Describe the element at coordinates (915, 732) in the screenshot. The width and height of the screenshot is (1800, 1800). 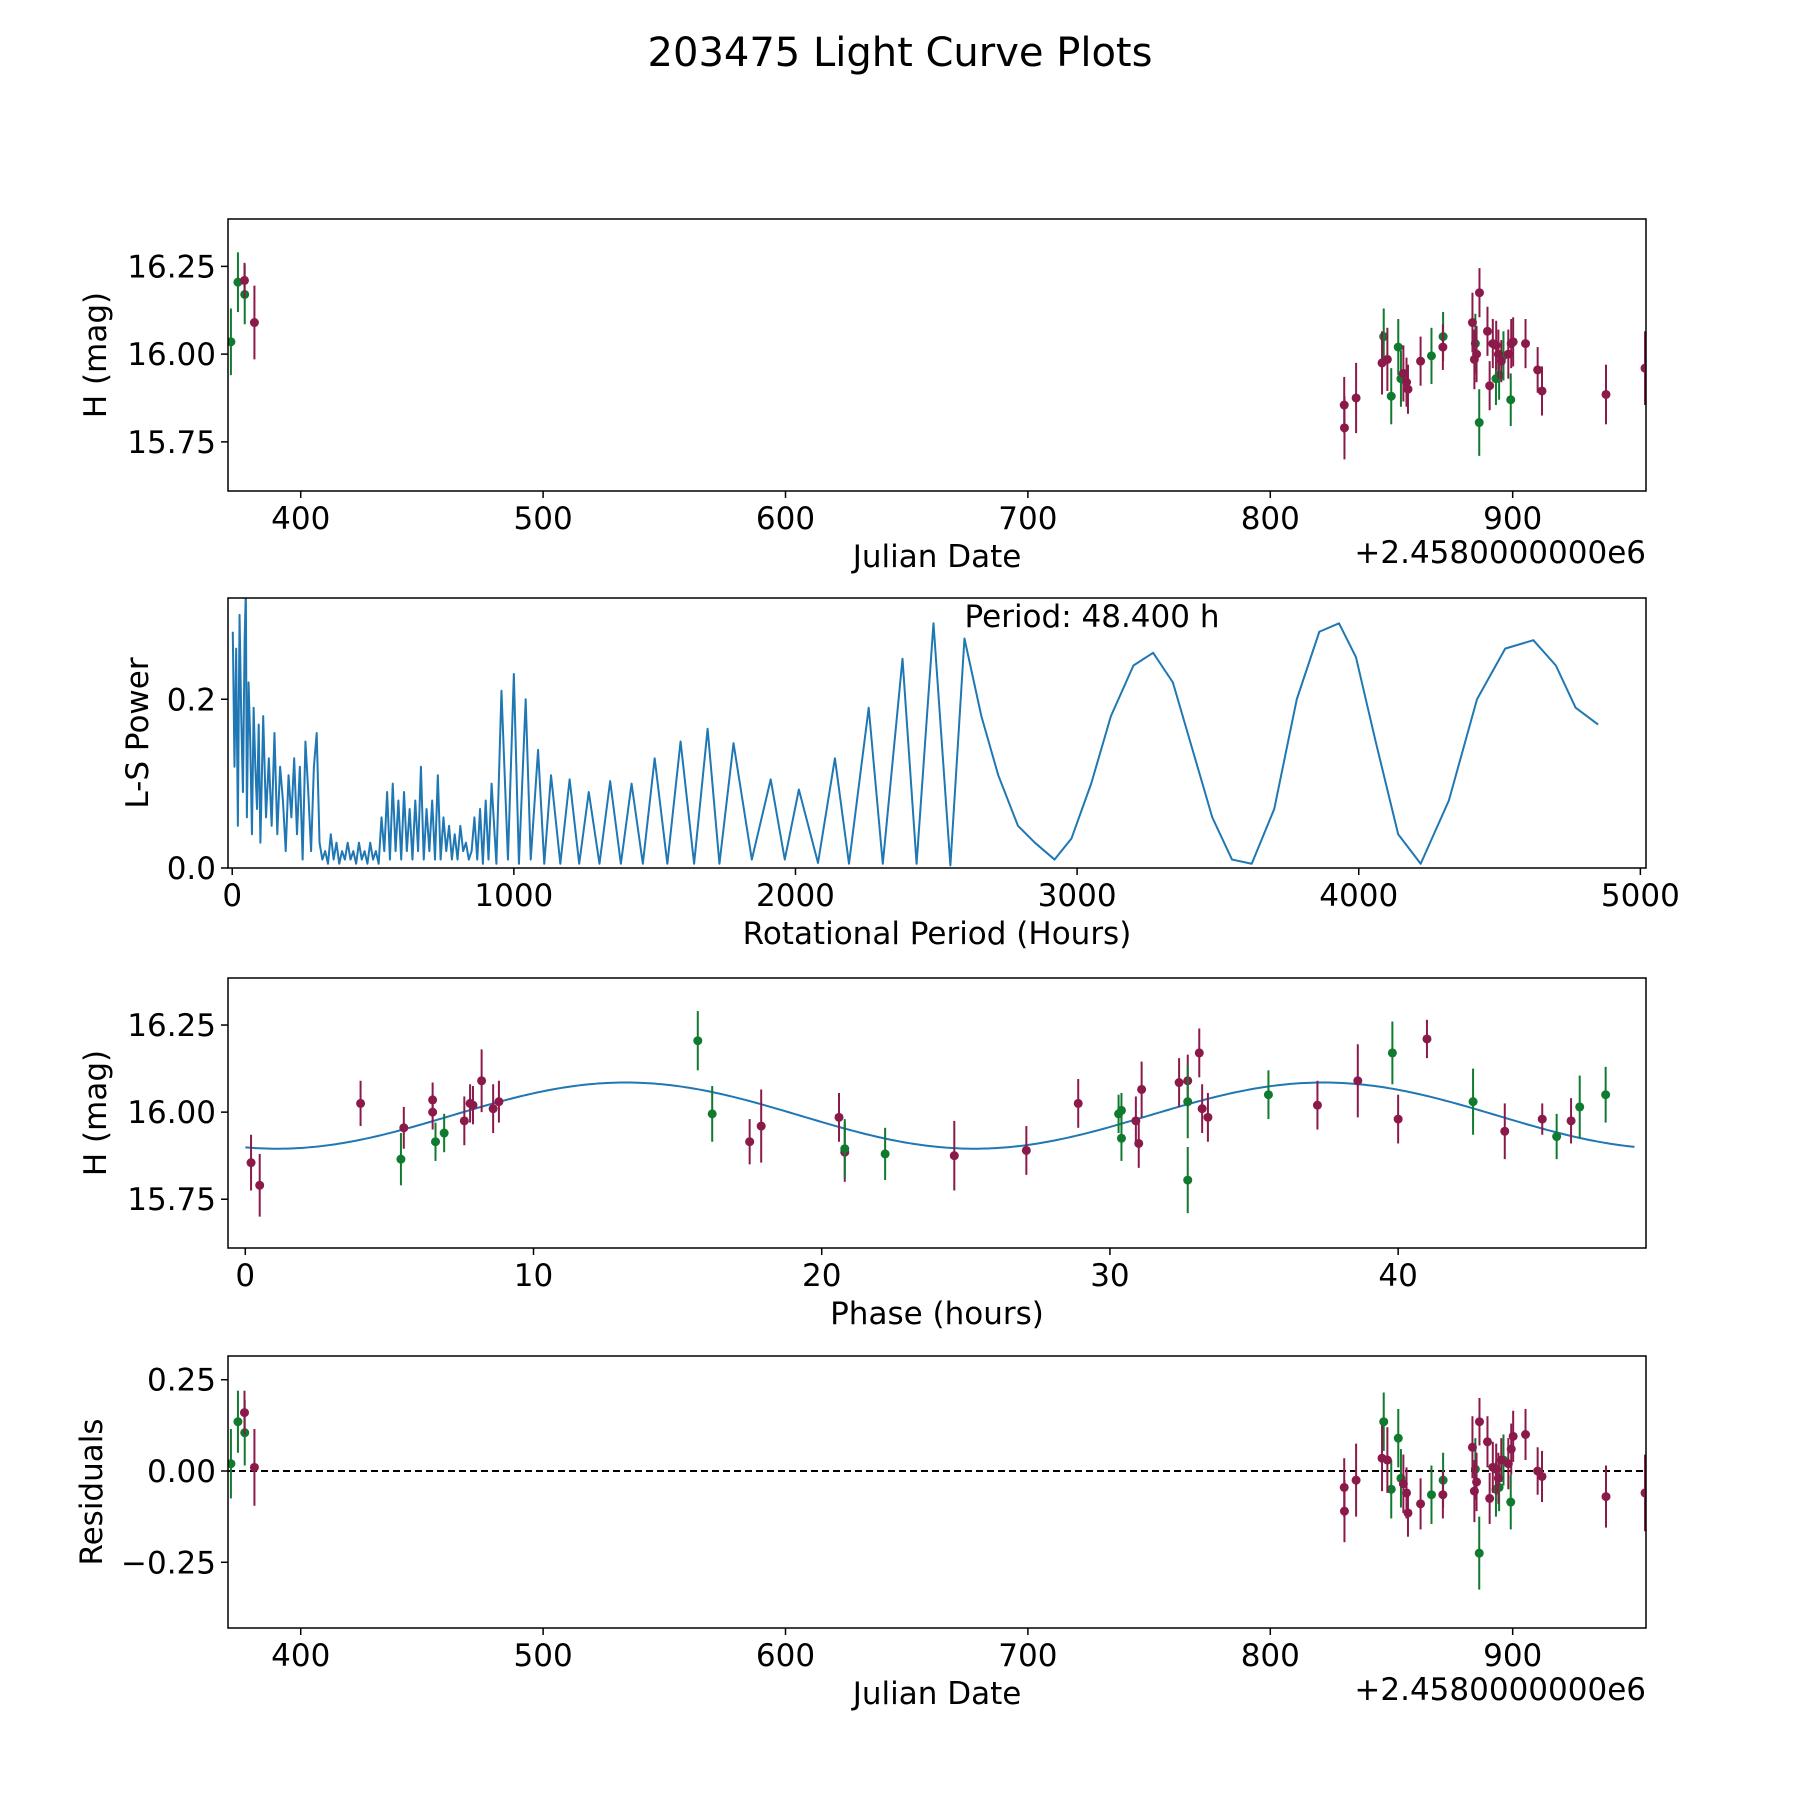
I see `periodogram-line` at that location.